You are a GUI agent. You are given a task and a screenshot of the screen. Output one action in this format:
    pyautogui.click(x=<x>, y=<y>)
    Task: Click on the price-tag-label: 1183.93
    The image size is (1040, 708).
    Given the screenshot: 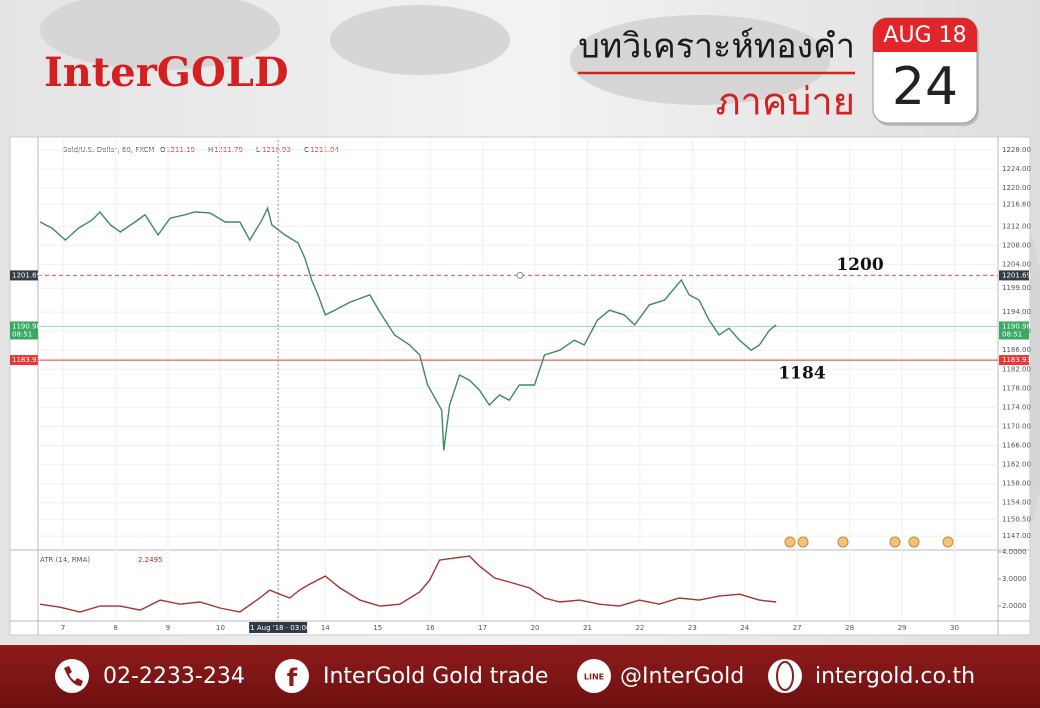 What is the action you would take?
    pyautogui.click(x=1016, y=360)
    